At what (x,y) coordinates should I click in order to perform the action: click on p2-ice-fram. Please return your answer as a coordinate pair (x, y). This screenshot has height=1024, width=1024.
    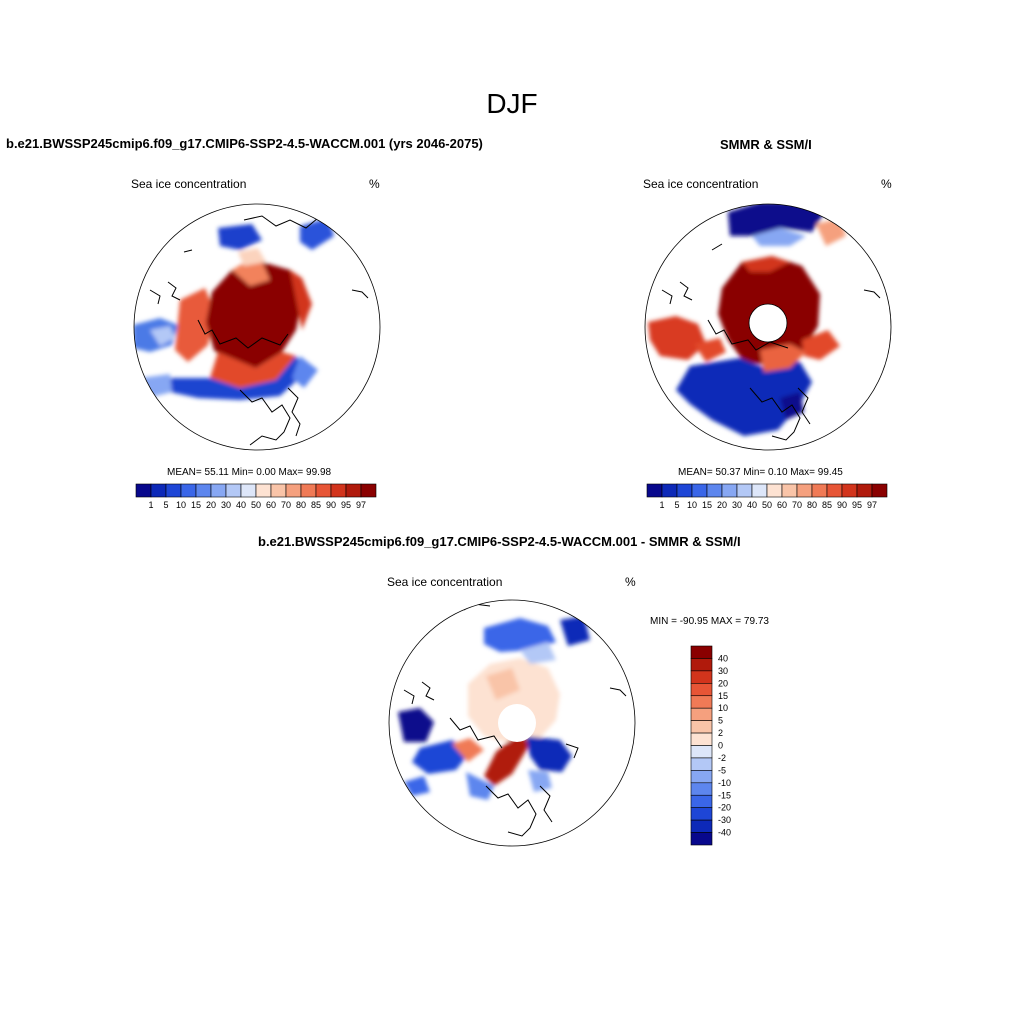
    Looking at the image, I should click on (783, 358).